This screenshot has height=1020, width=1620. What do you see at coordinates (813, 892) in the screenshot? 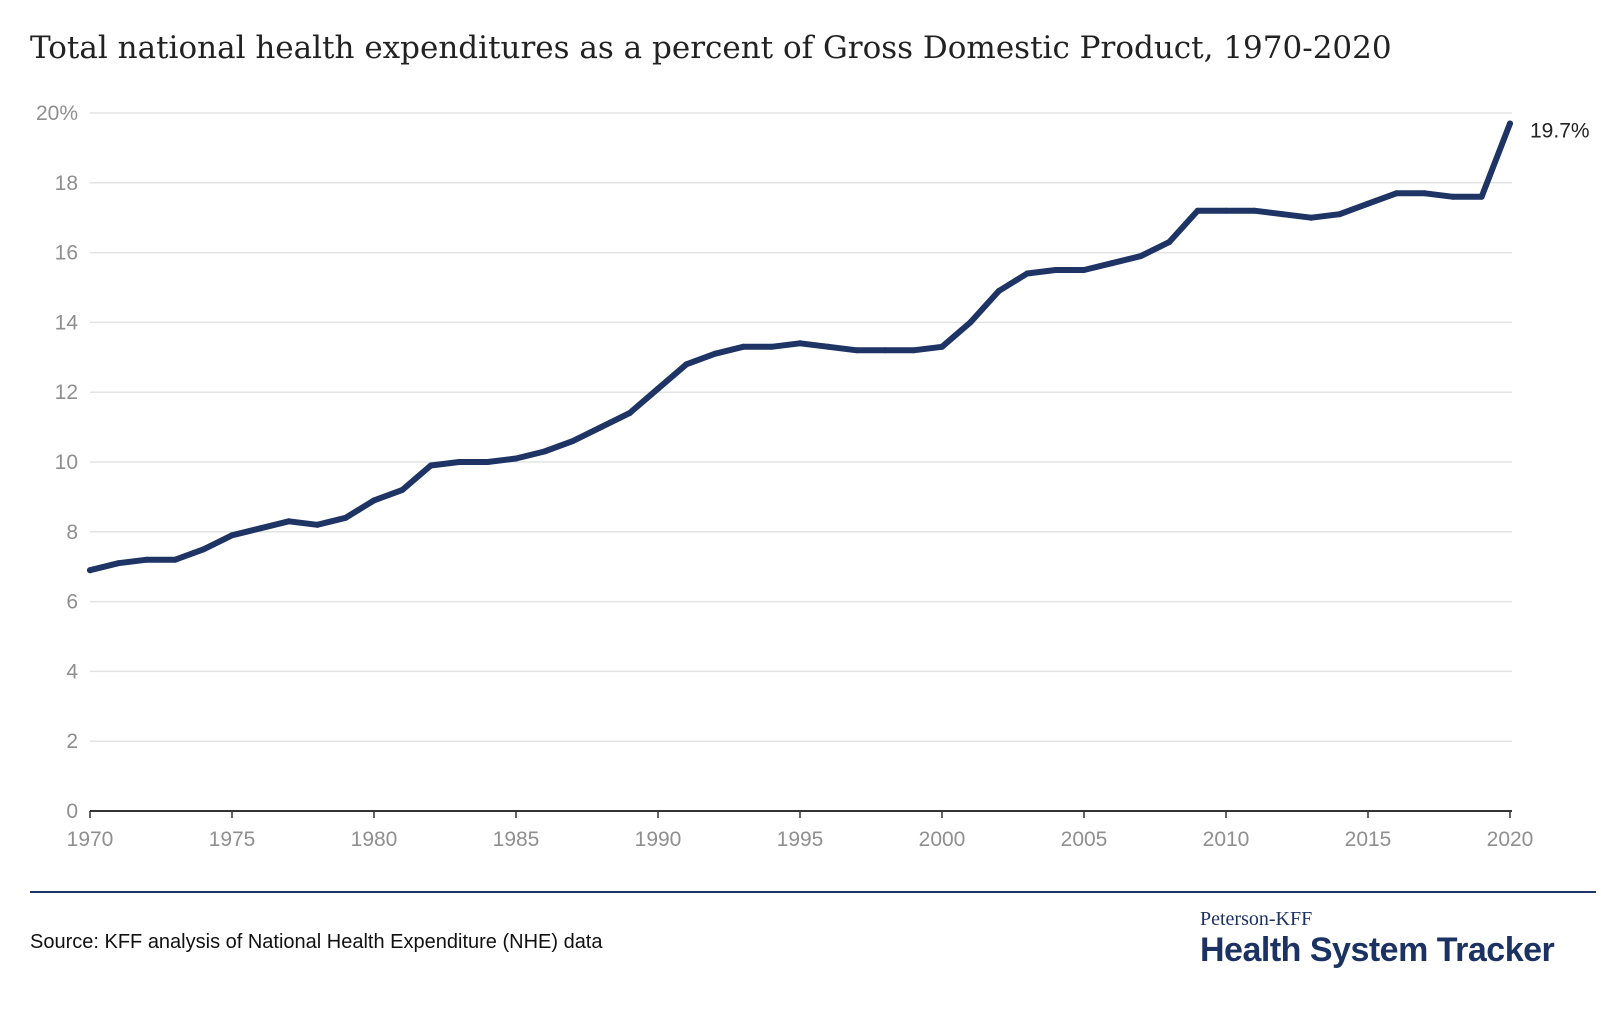
I see `footer-divider` at bounding box center [813, 892].